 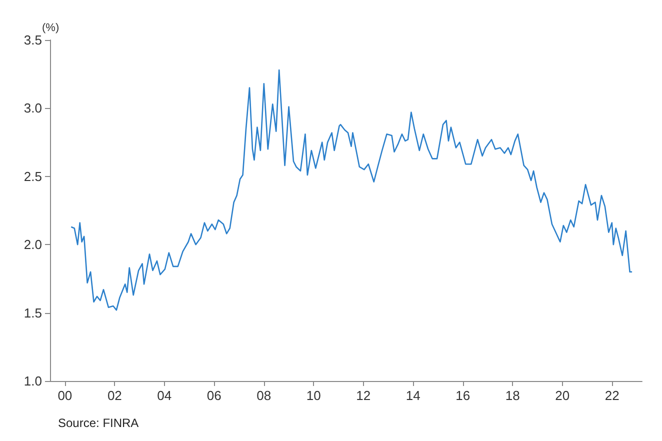 What do you see at coordinates (33, 40) in the screenshot?
I see `y-tick-label: 3.5` at bounding box center [33, 40].